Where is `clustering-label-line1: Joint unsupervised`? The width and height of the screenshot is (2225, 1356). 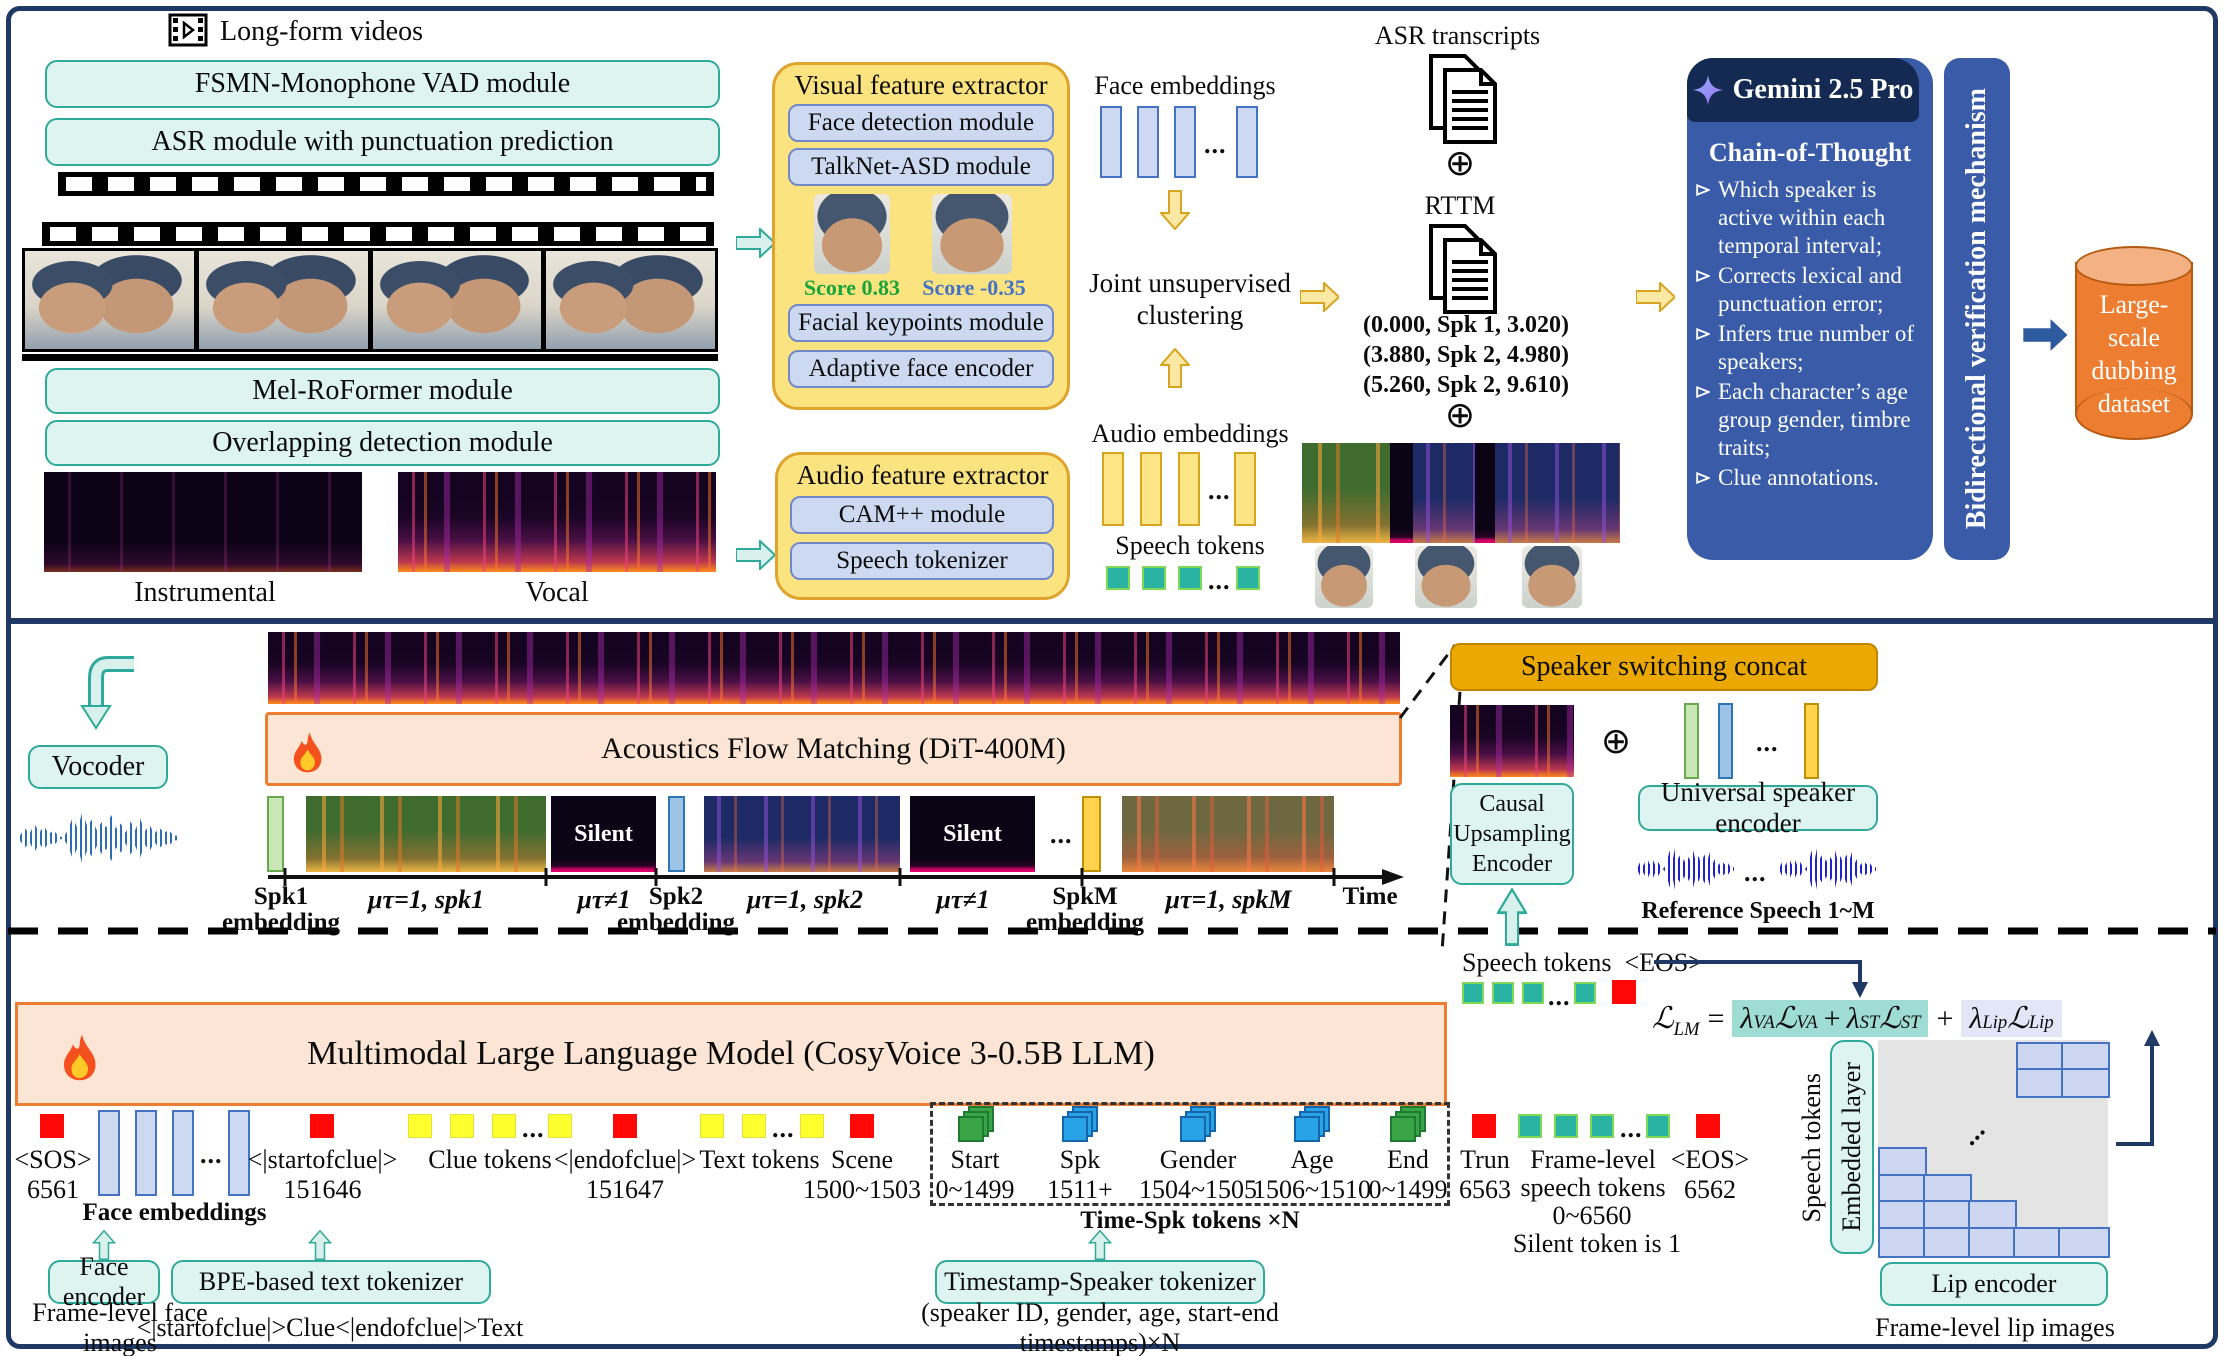
clustering-label-line1: Joint unsupervised is located at coordinates (1190, 282).